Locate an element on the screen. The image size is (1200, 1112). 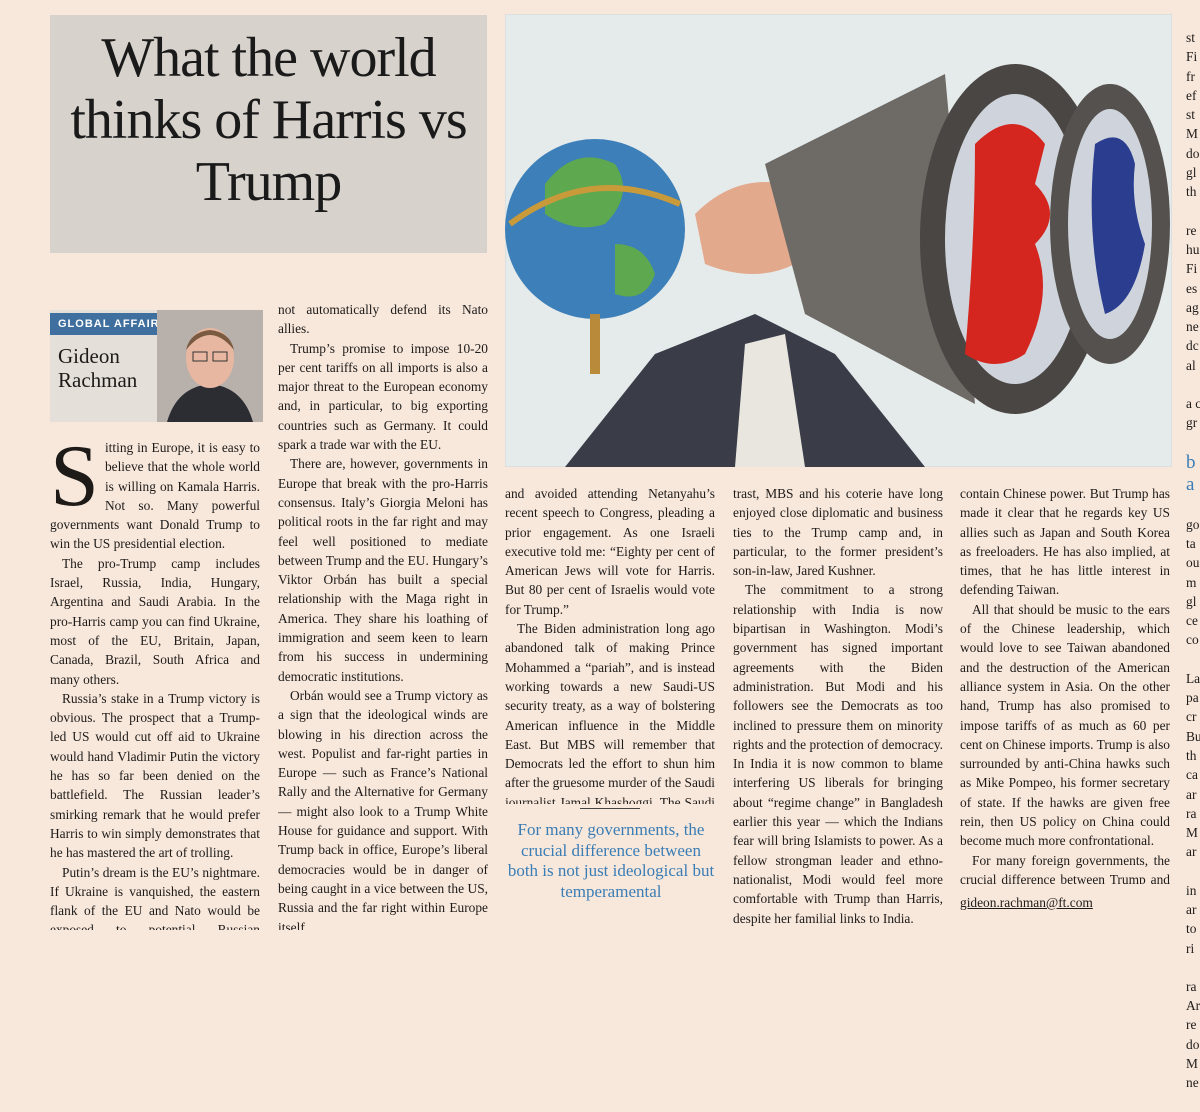
fragment: al is located at coordinates (1191, 365).